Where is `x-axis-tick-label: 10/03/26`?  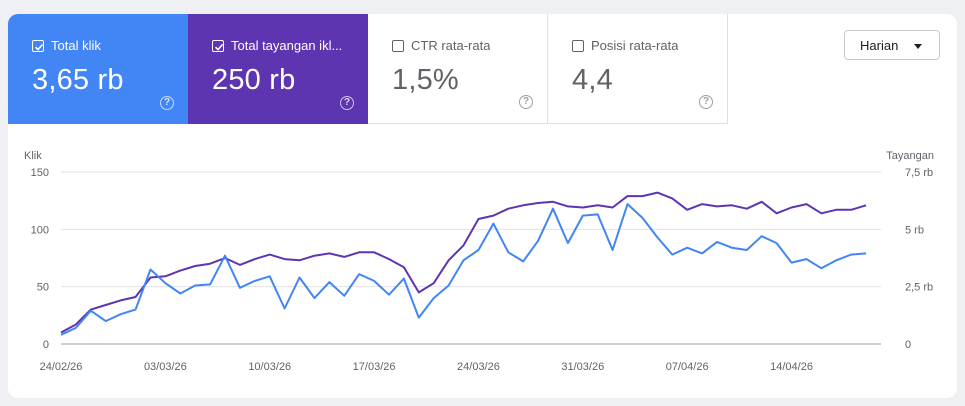 x-axis-tick-label: 10/03/26 is located at coordinates (269, 367).